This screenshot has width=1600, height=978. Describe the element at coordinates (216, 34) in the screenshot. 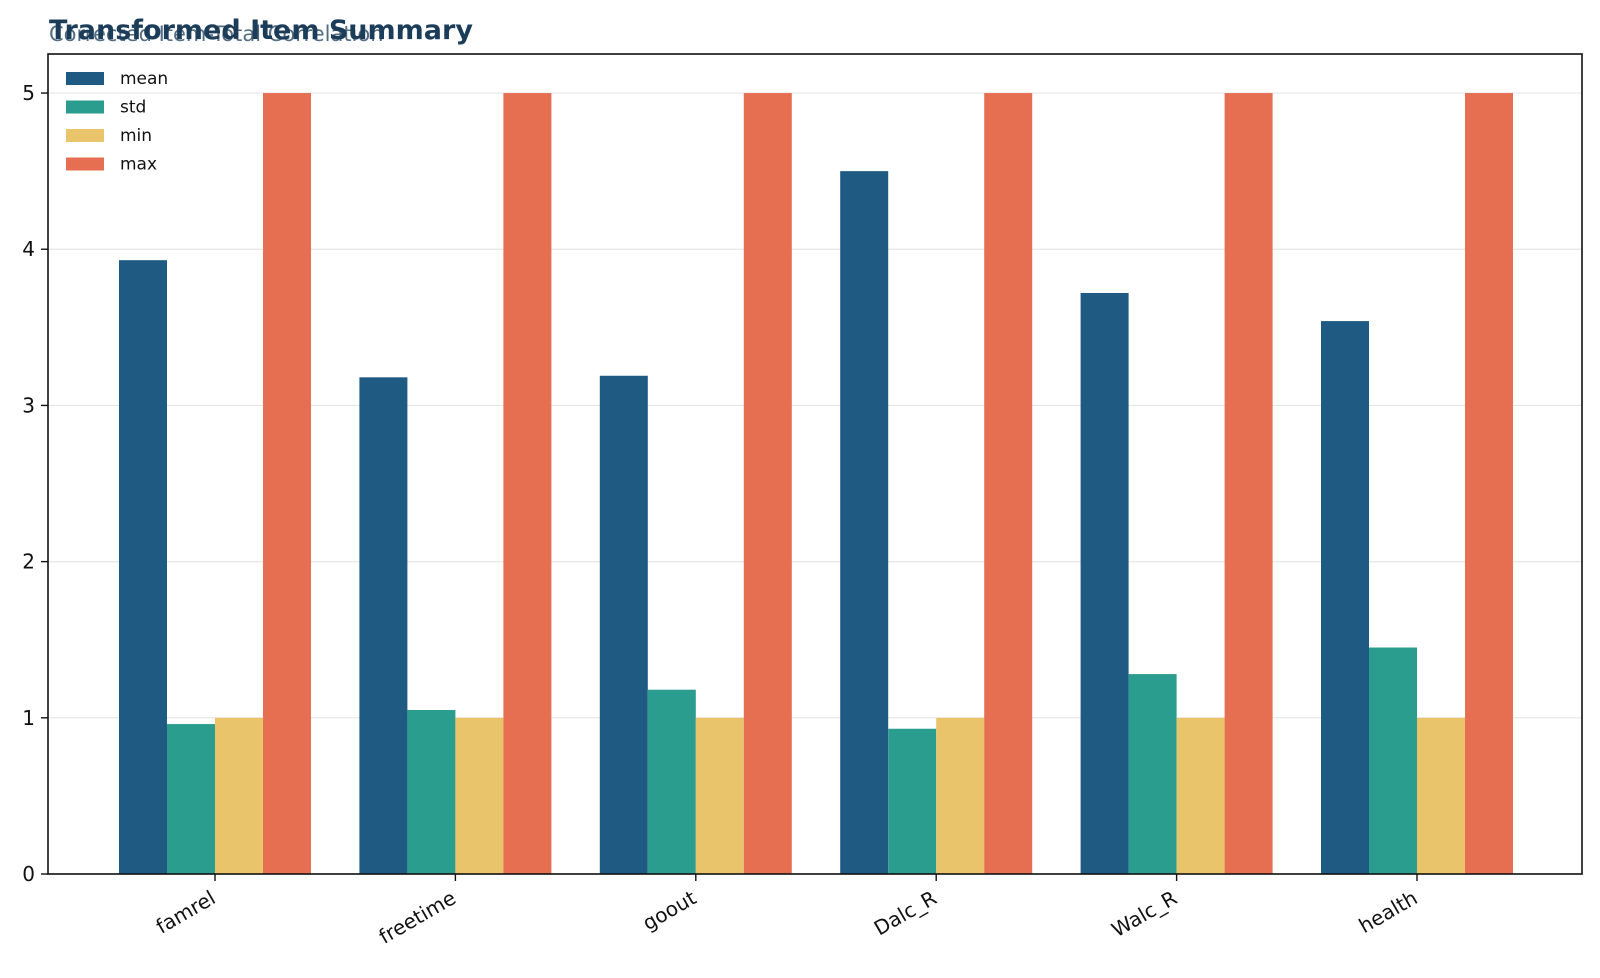

I see `chart-subtitle: Corrected Item-Total Correlation` at that location.